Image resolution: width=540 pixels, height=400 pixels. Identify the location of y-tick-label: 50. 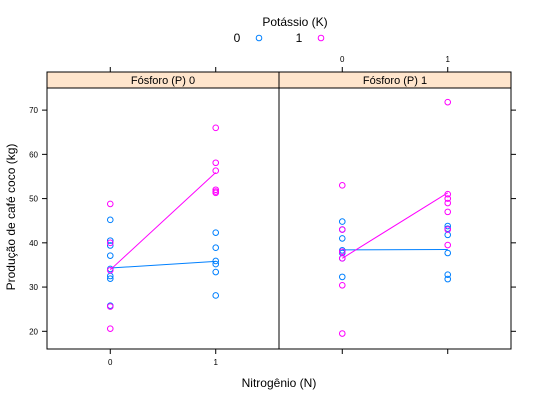
(33, 199).